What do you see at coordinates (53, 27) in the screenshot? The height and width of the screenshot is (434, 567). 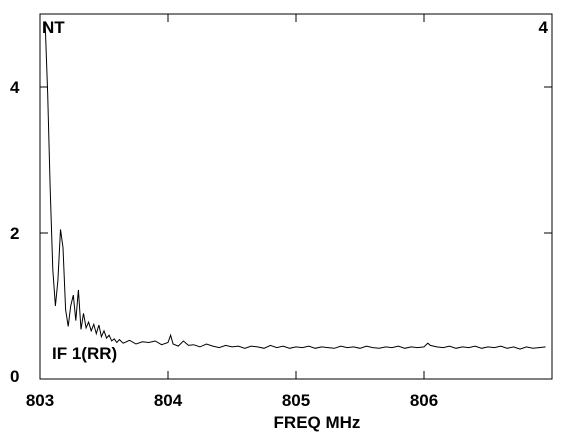 I see `corner-label-left: NT` at bounding box center [53, 27].